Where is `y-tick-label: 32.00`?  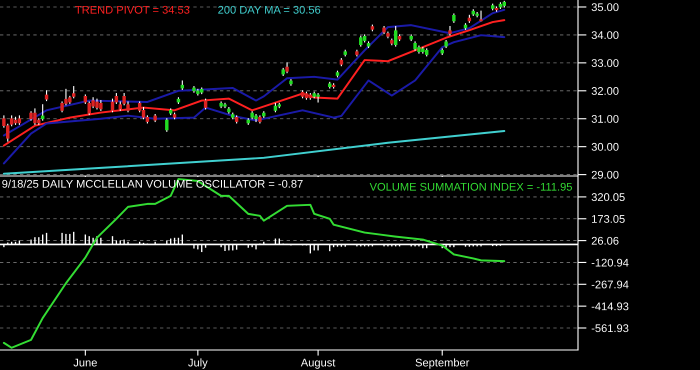 y-tick-label: 32.00 is located at coordinates (605, 91).